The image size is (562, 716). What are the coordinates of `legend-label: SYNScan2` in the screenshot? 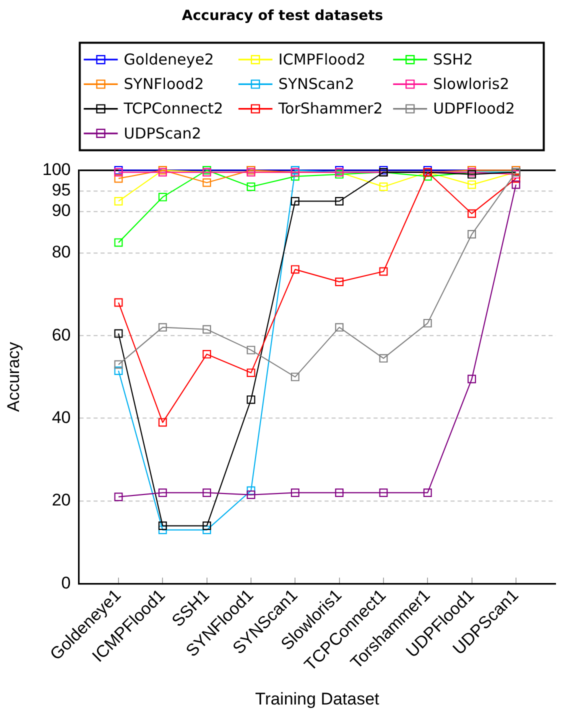 It's located at (316, 84).